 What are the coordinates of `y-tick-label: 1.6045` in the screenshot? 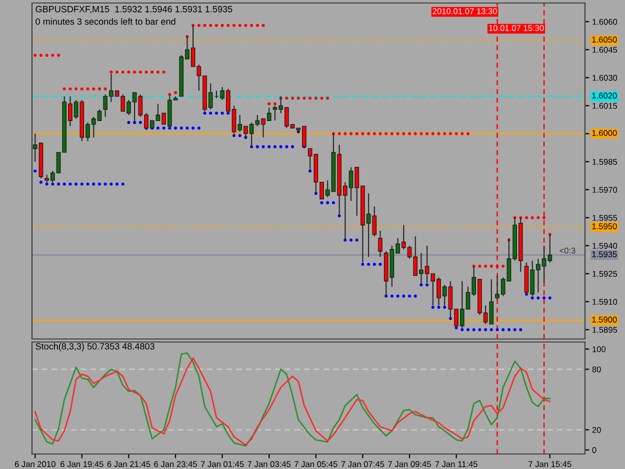 It's located at (605, 49).